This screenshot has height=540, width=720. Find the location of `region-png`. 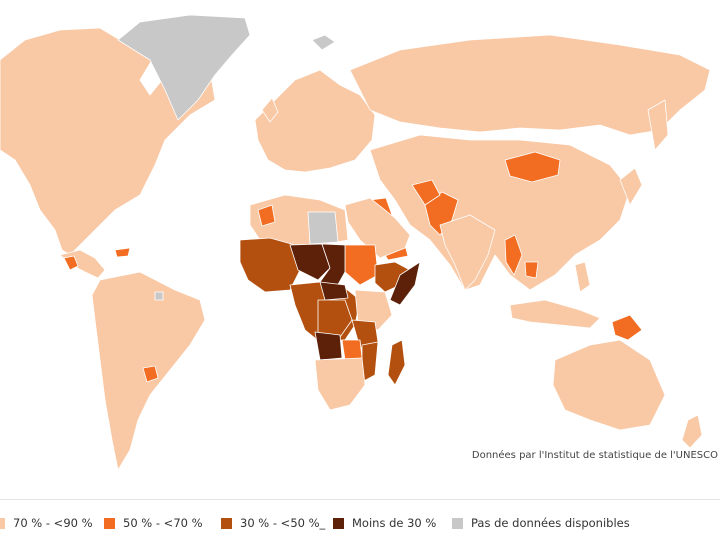

region-png is located at coordinates (627, 327).